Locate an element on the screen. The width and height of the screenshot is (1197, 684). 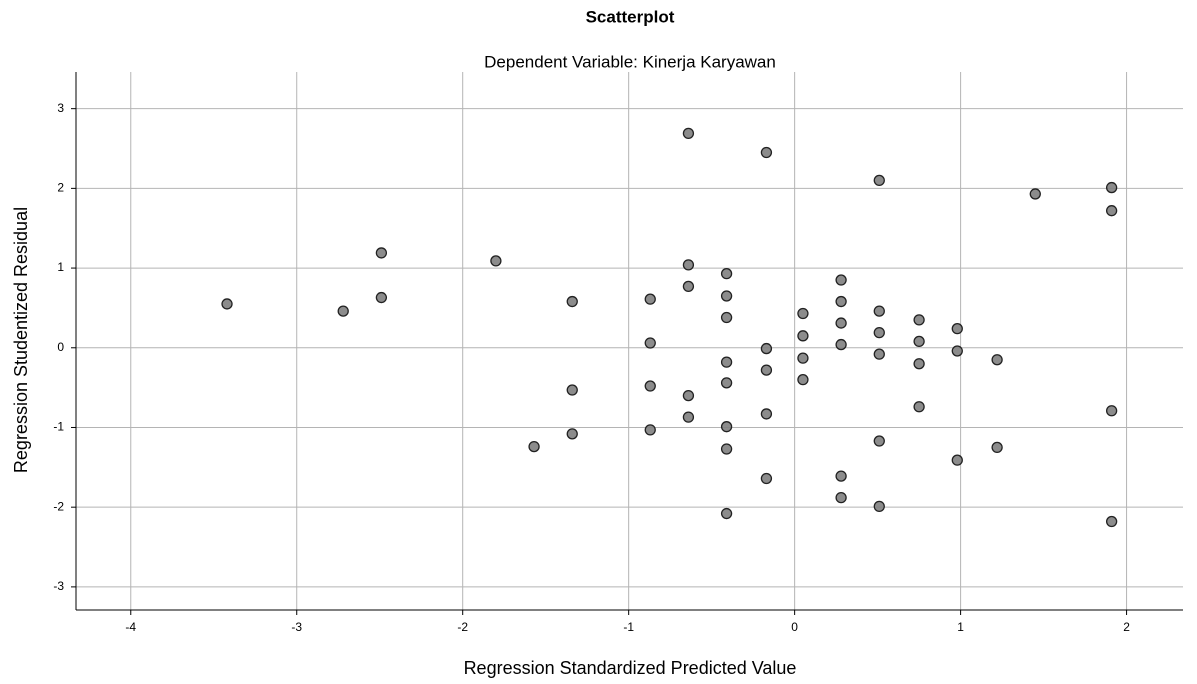
x-tick-label: -1 is located at coordinates (628, 627).